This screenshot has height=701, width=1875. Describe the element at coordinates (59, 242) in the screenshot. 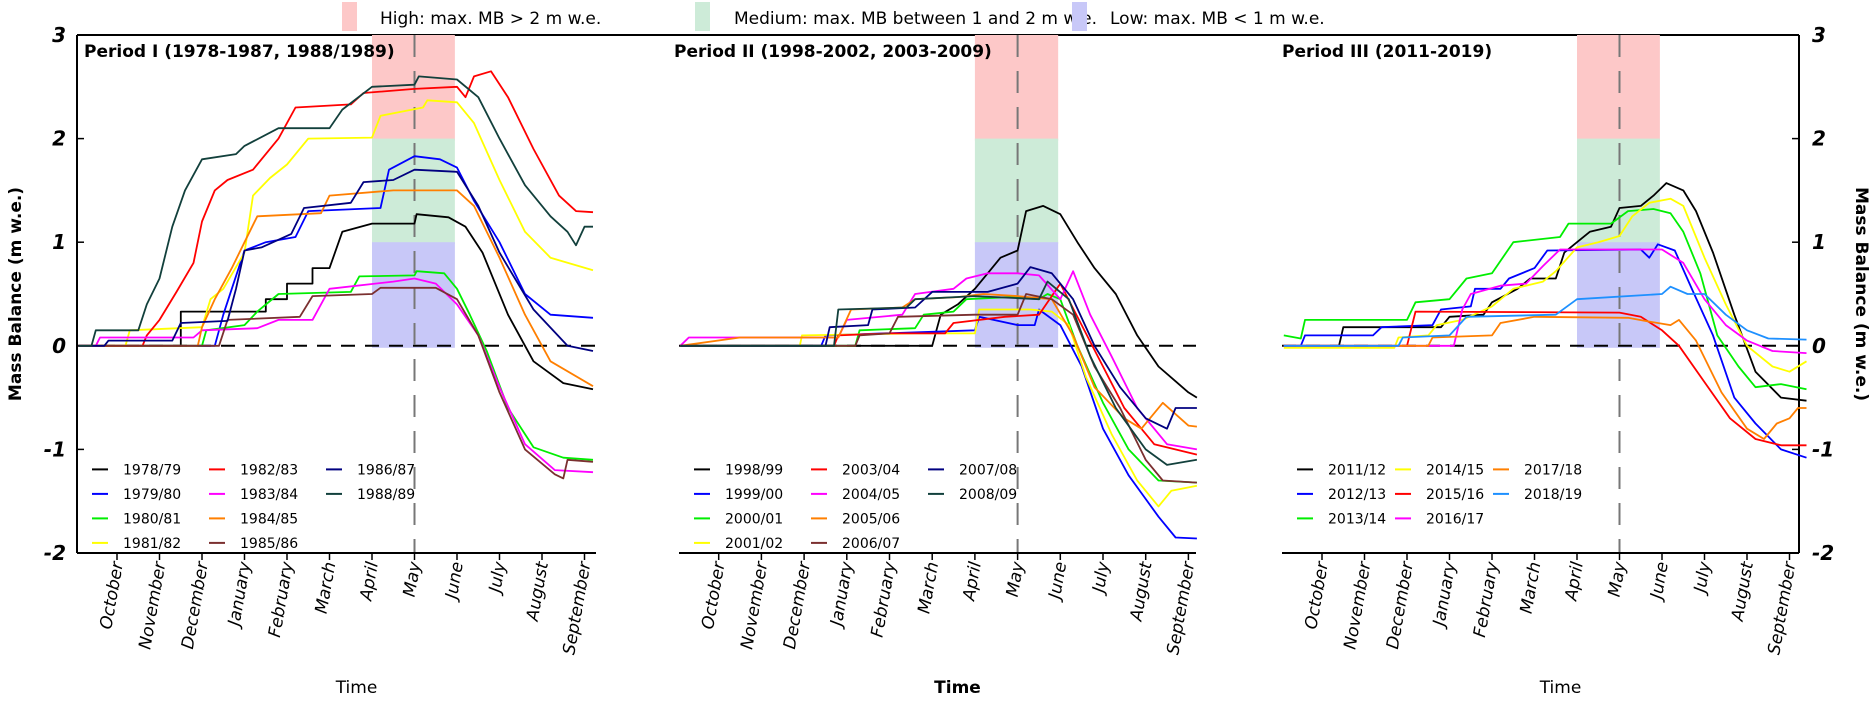

I see `y-tick-label-left: 1` at that location.